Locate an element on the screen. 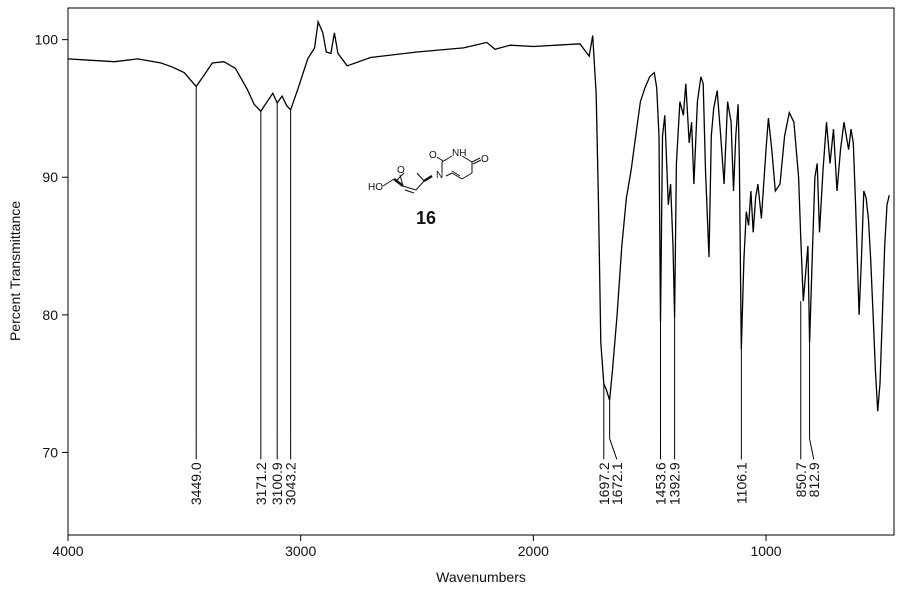 This screenshot has width=900, height=603. peak-label: 1106.1 is located at coordinates (741, 483).